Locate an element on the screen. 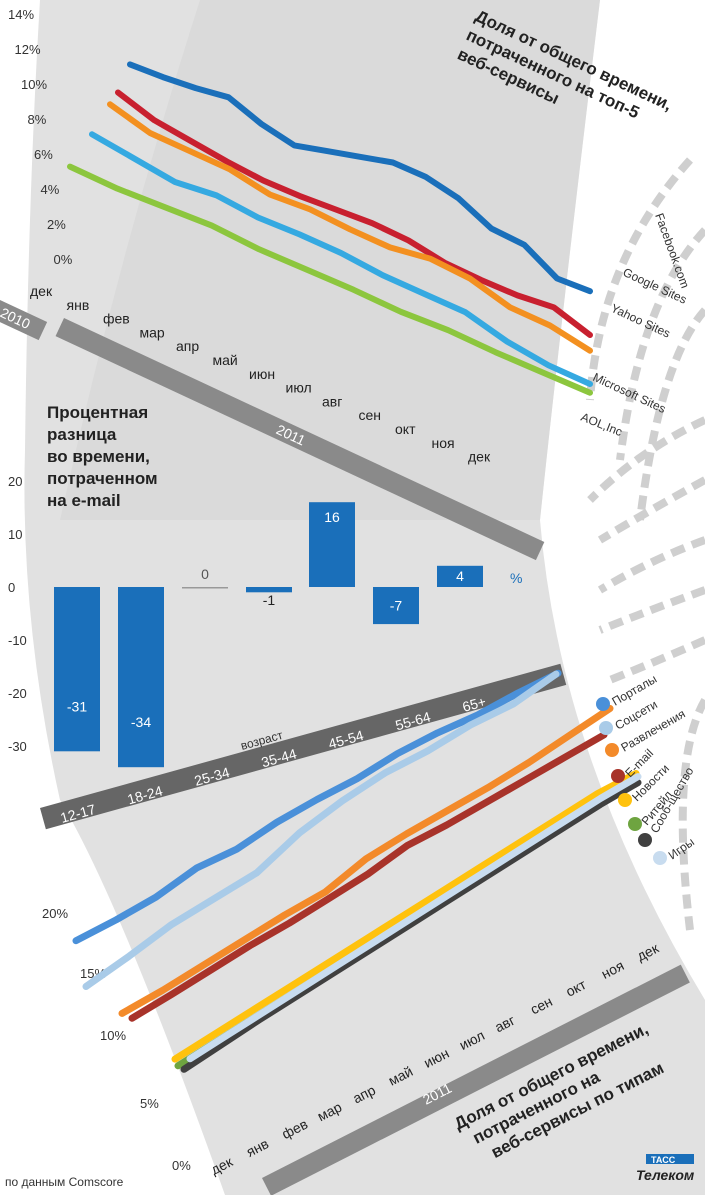 The image size is (705, 1195). age-band is located at coordinates (303, 746).